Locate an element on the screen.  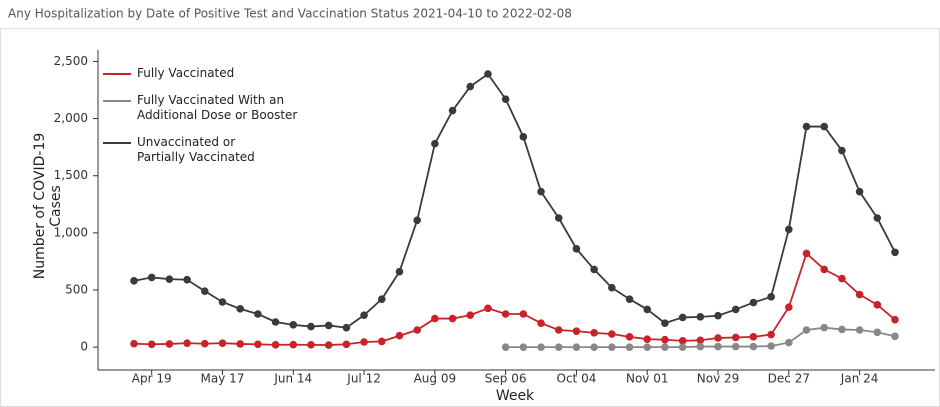
x-tick-label: May 17 is located at coordinates (223, 379).